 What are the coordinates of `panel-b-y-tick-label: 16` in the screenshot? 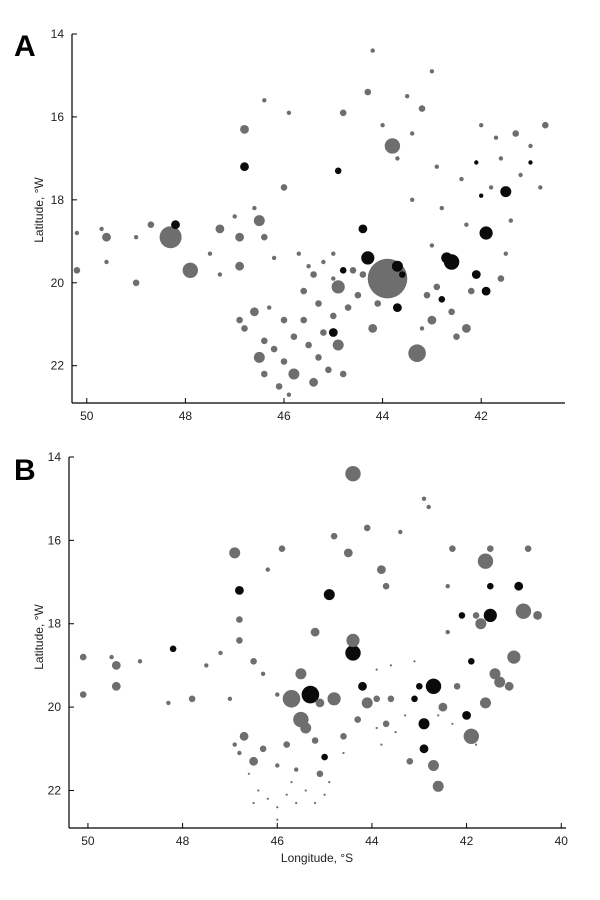 It's located at (55, 540).